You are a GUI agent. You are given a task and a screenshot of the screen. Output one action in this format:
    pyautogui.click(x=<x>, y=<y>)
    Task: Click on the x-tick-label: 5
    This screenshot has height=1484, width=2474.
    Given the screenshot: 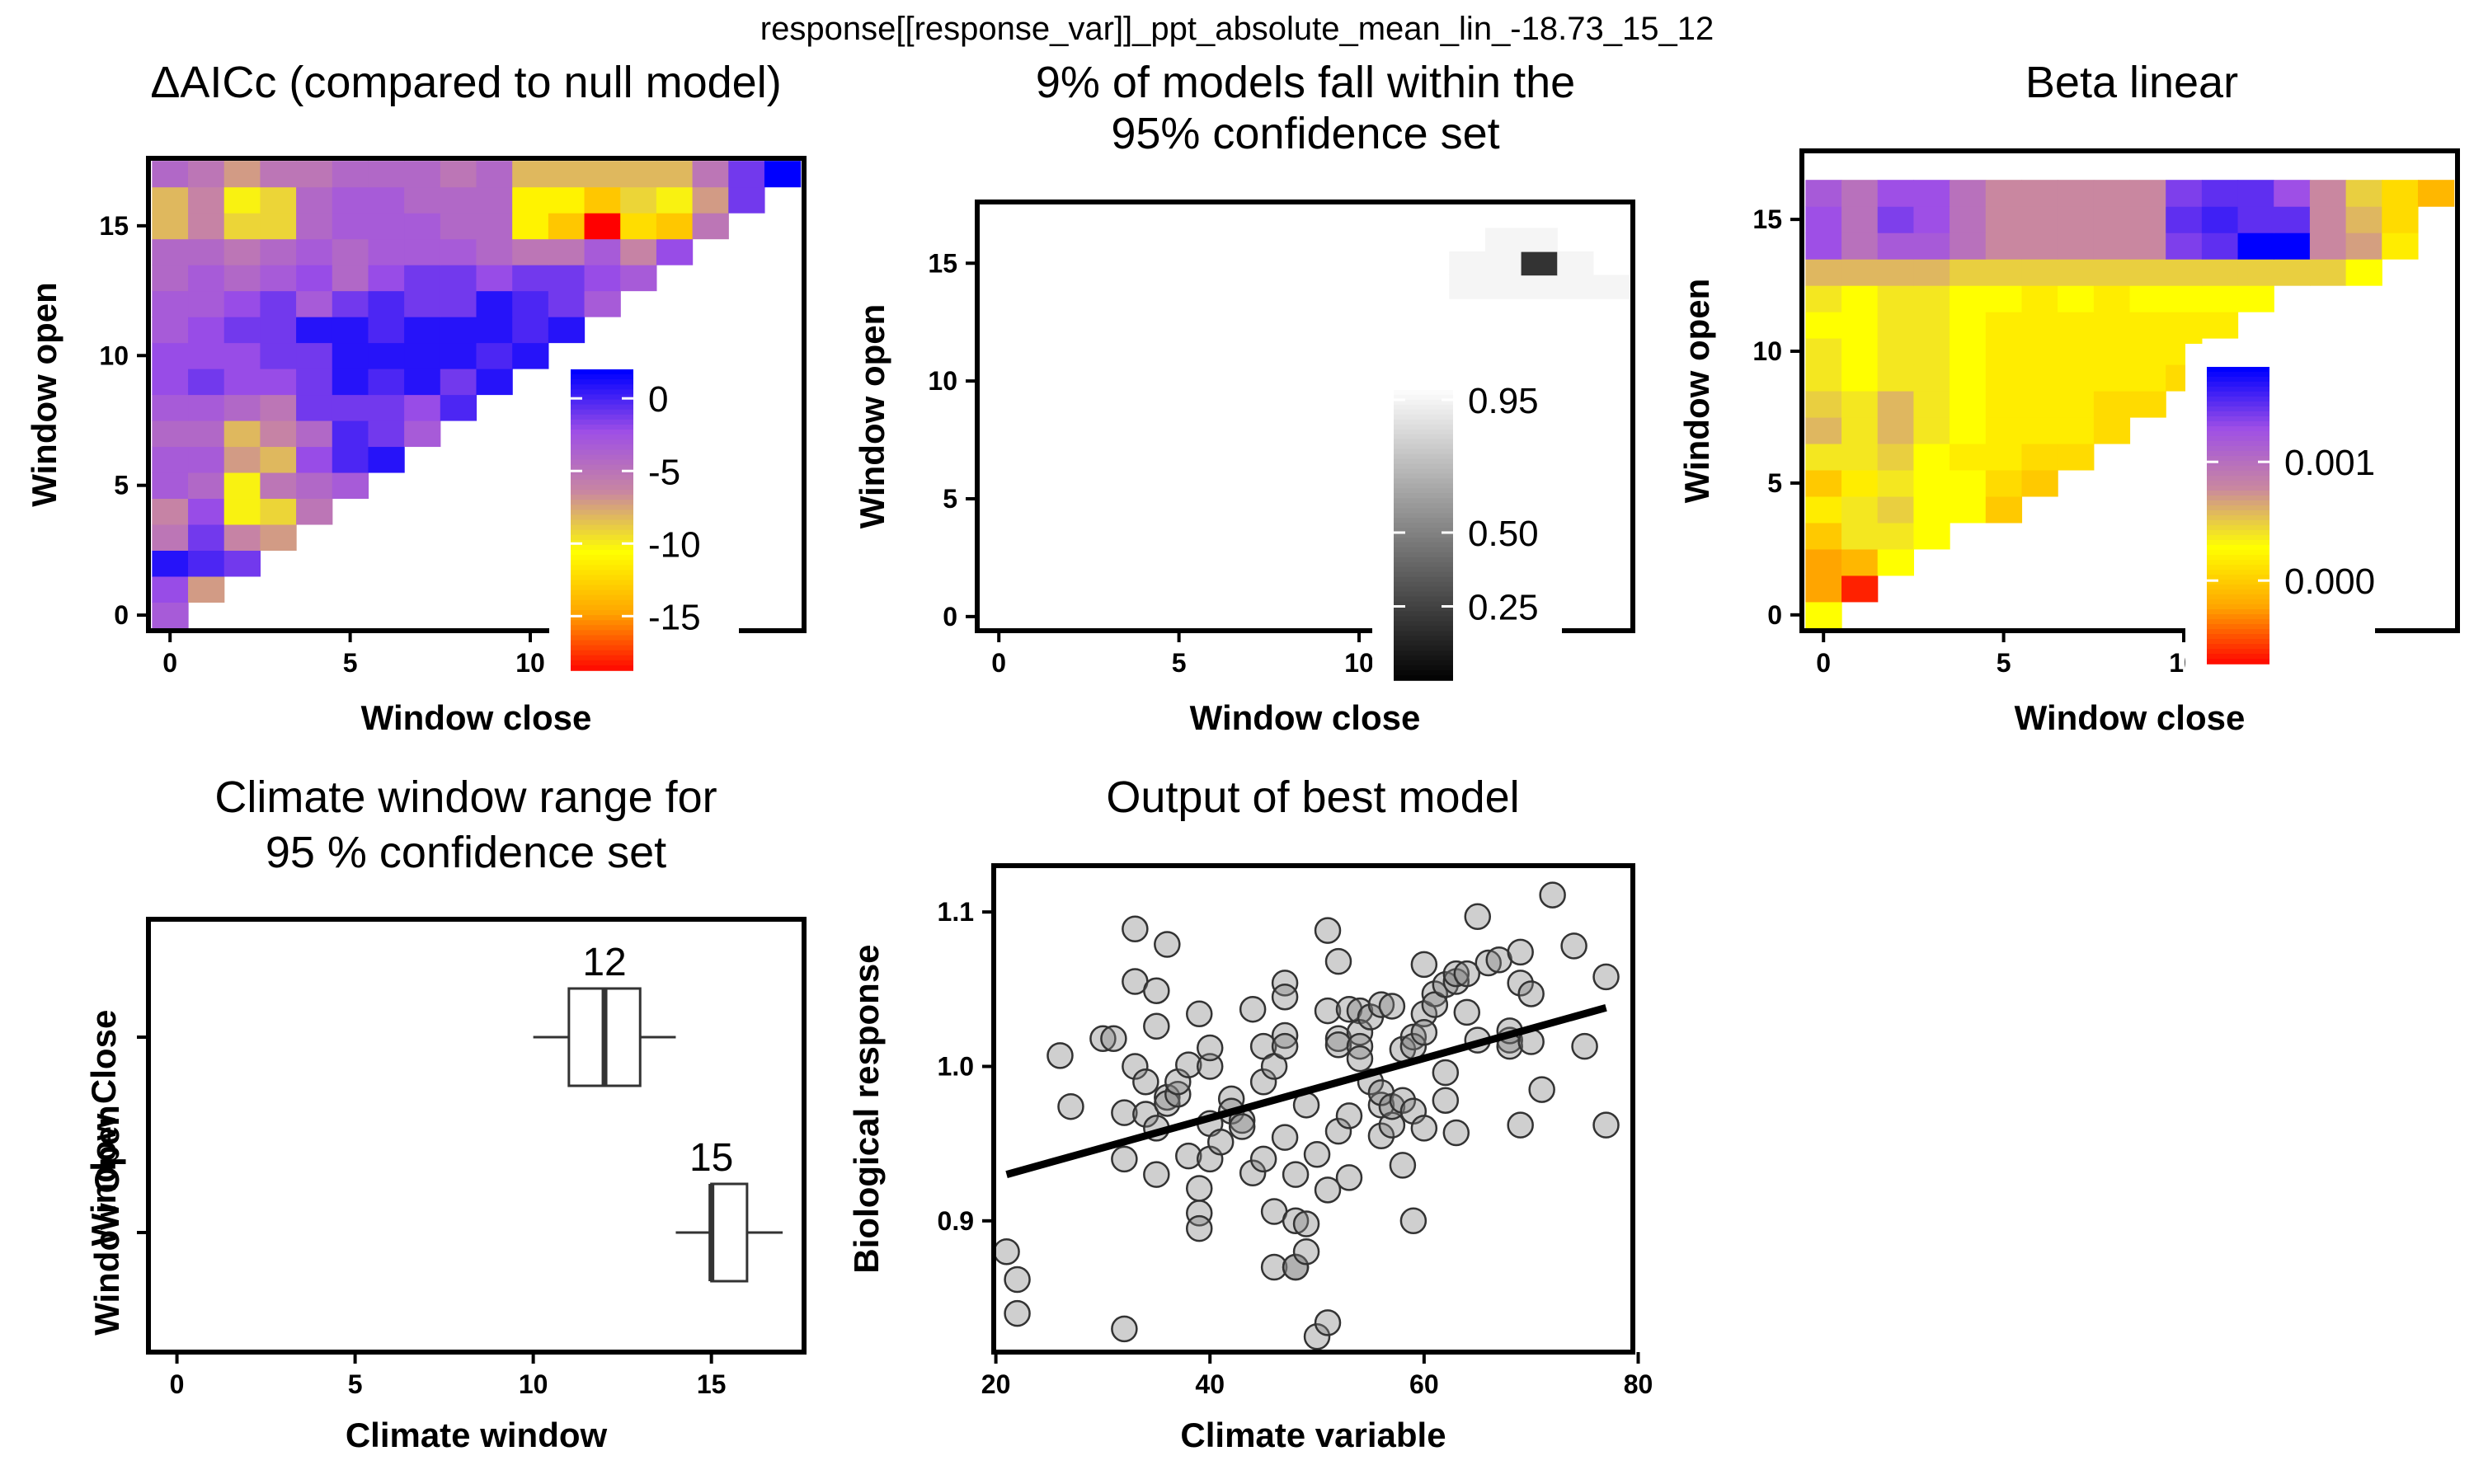 What is the action you would take?
    pyautogui.click(x=1179, y=663)
    